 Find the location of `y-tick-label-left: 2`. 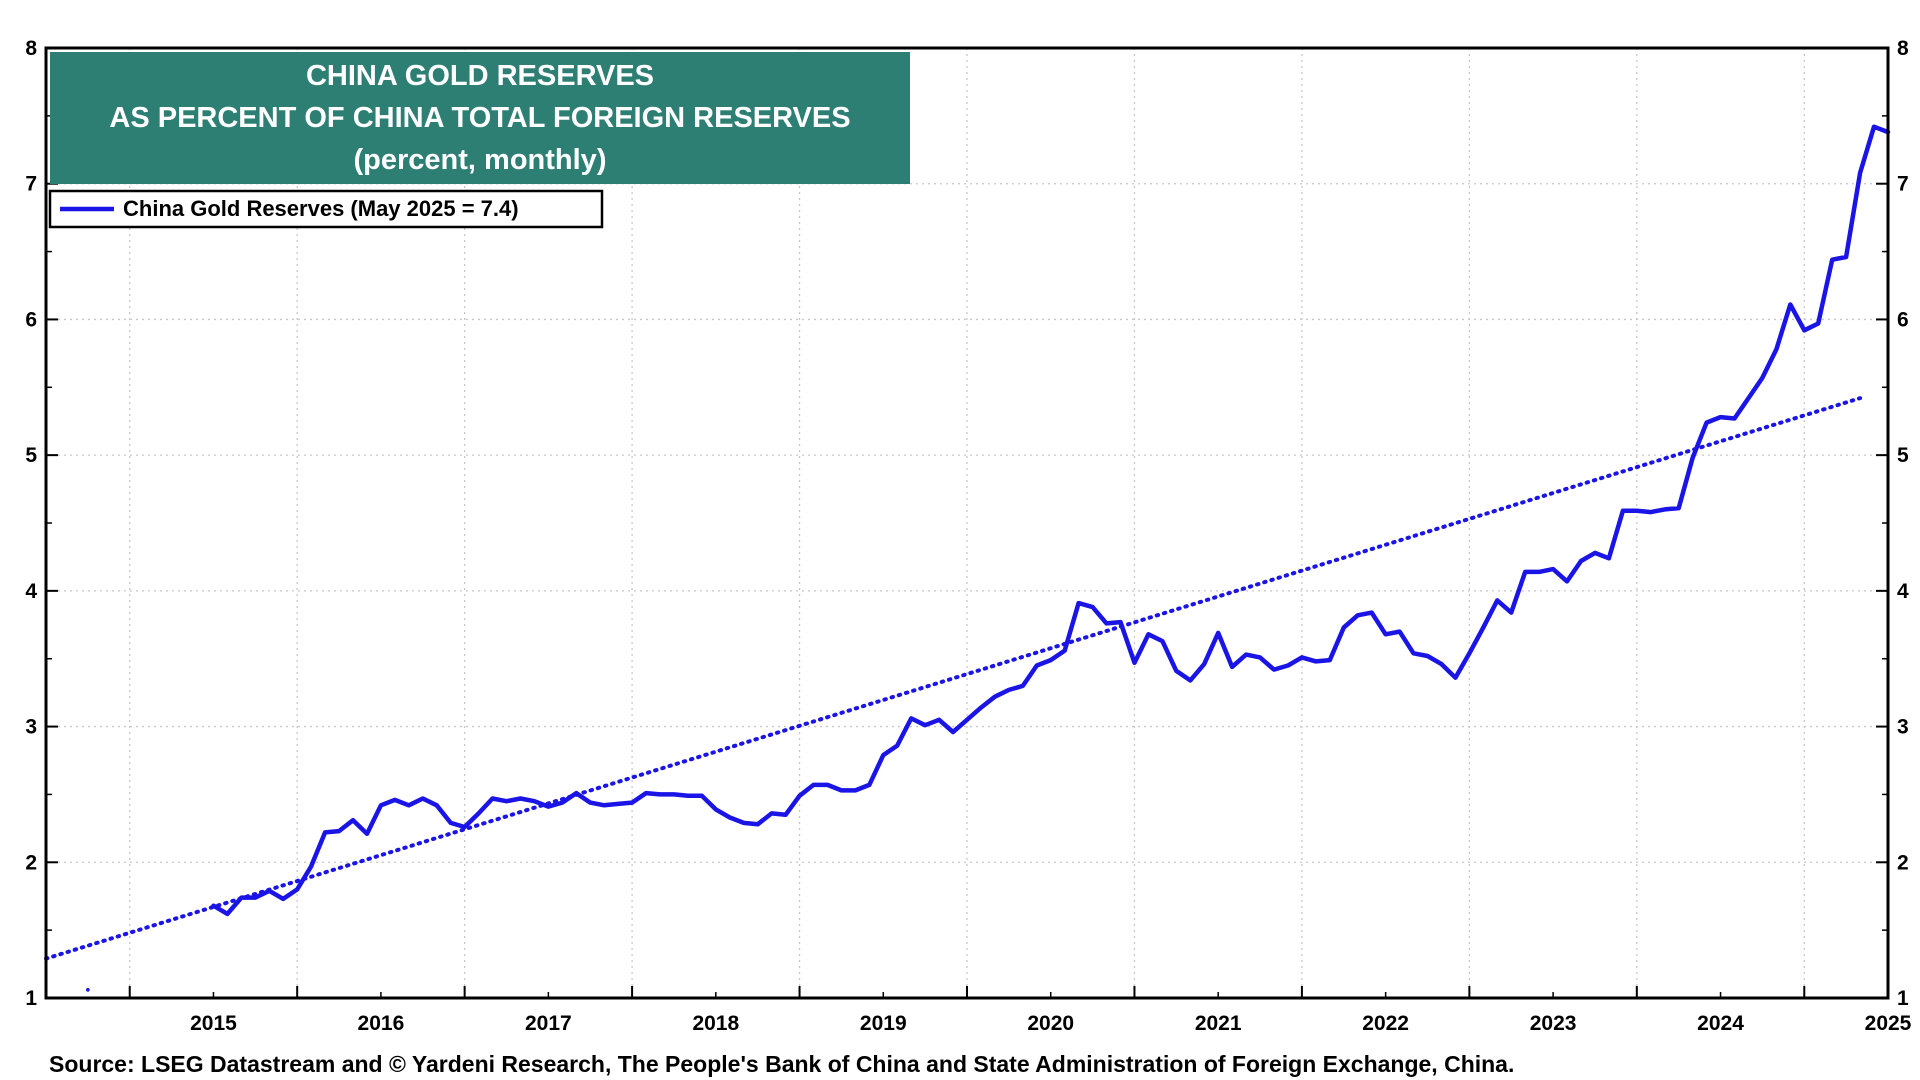

y-tick-label-left: 2 is located at coordinates (31, 862).